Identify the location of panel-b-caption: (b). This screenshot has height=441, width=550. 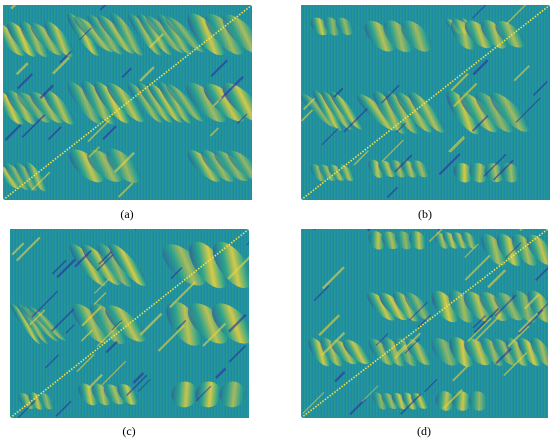
(425, 214).